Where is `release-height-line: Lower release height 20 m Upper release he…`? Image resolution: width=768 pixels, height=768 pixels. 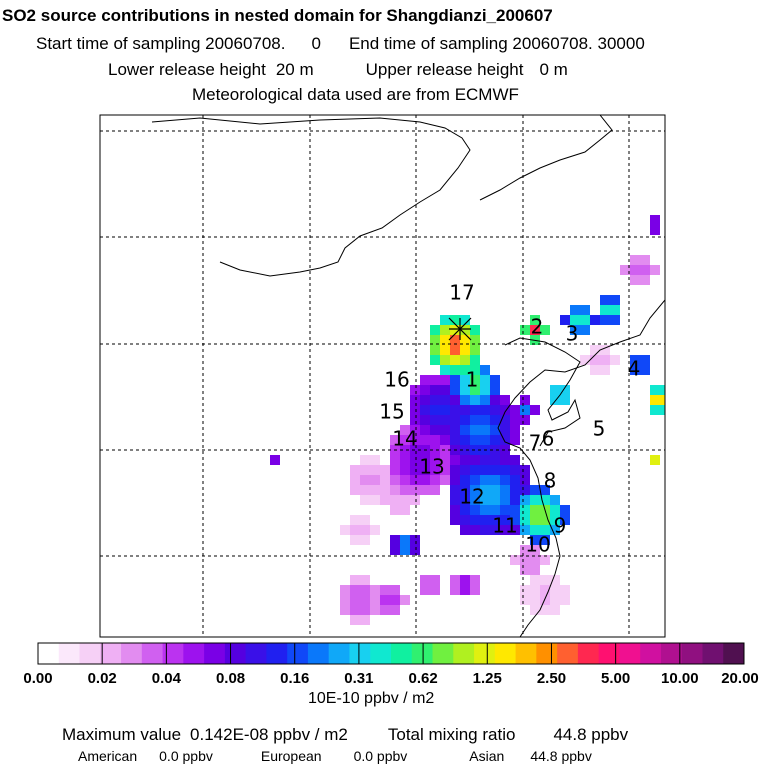 release-height-line: Lower release height 20 m Upper release he… is located at coordinates (338, 70).